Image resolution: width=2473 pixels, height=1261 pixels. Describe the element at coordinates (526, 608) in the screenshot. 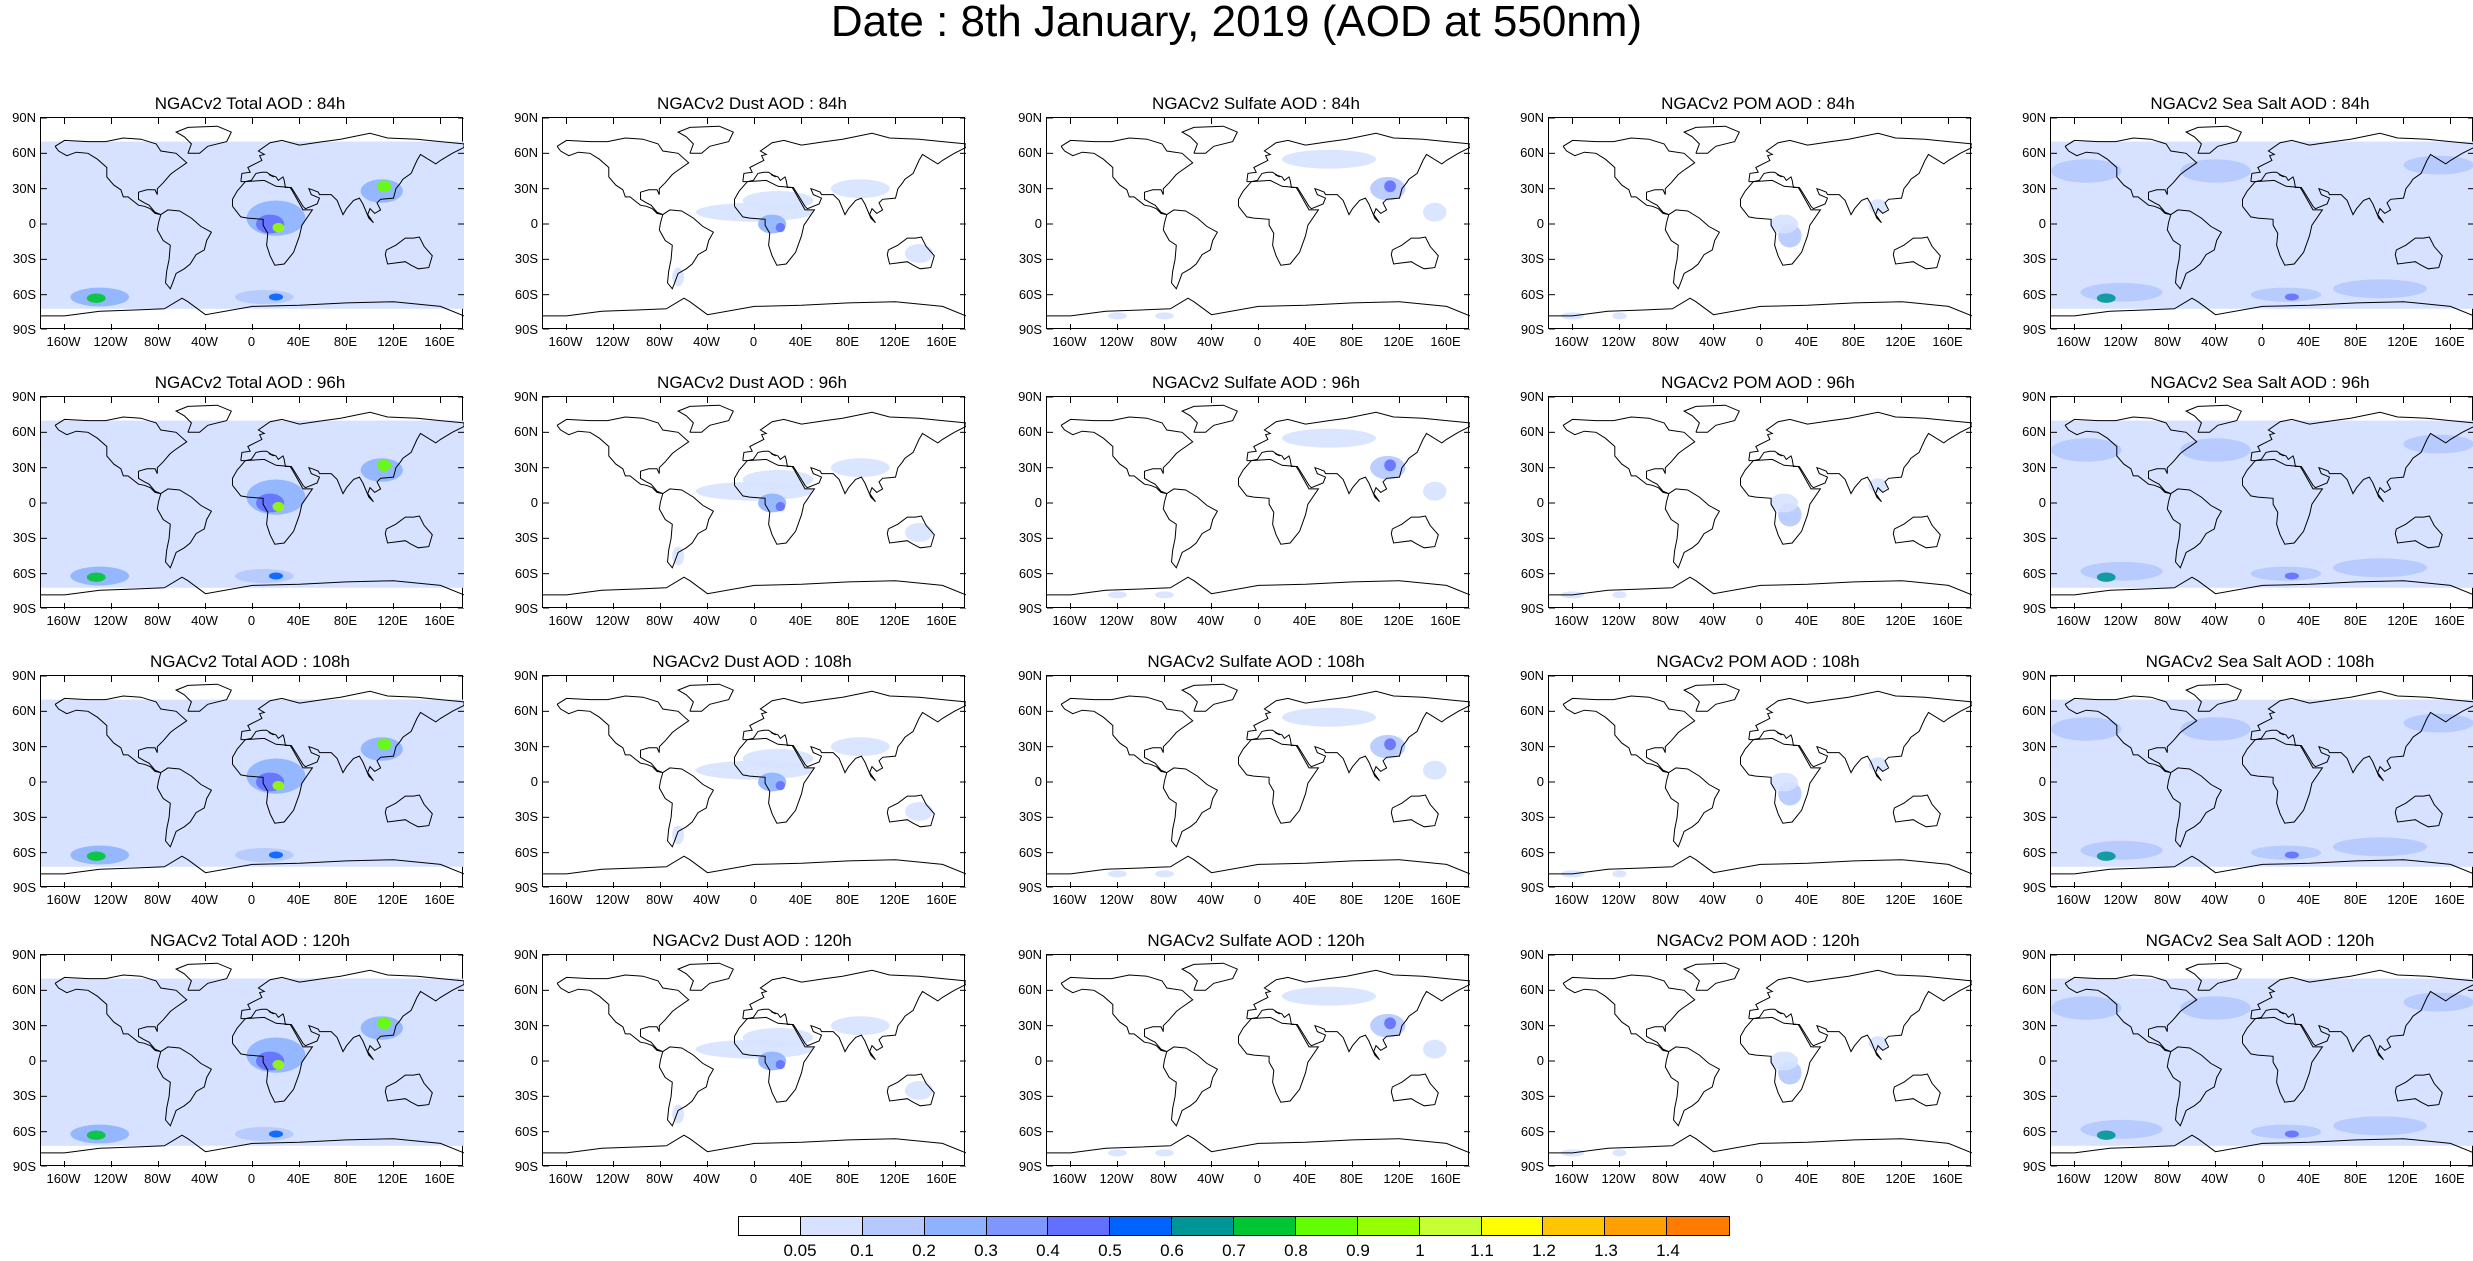

I see `lat-tick-label: 90S` at that location.